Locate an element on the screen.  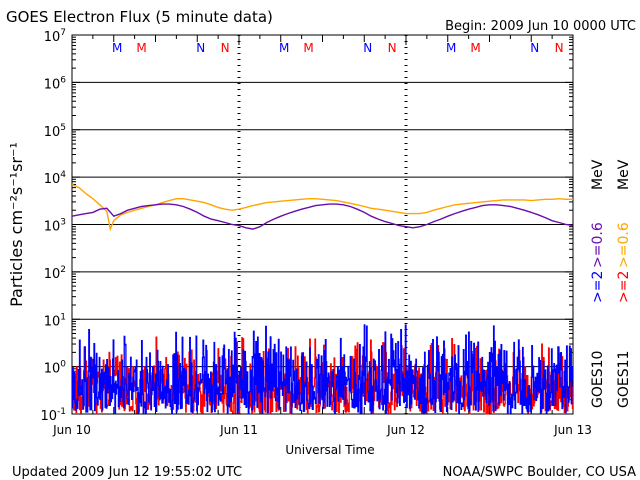
y-tick-label: 10⁵ is located at coordinates (55, 131).